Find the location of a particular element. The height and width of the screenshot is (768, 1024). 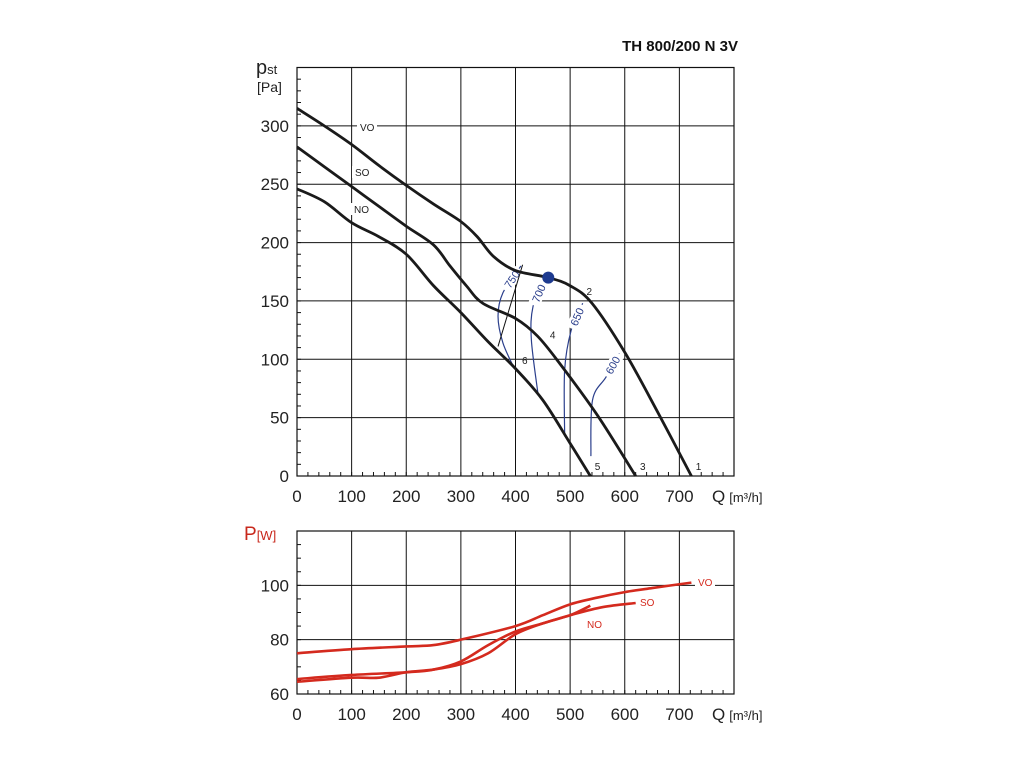

operating-point is located at coordinates (548, 277).